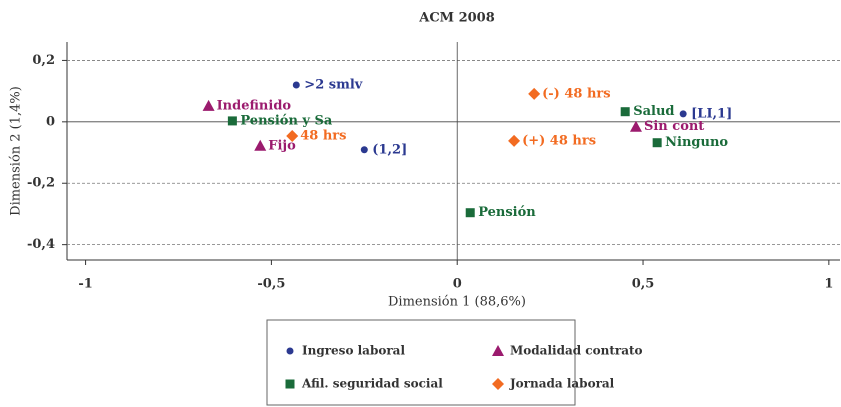 The width and height of the screenshot is (841, 407). Describe the element at coordinates (696, 142) in the screenshot. I see `point-label: Ninguno` at that location.